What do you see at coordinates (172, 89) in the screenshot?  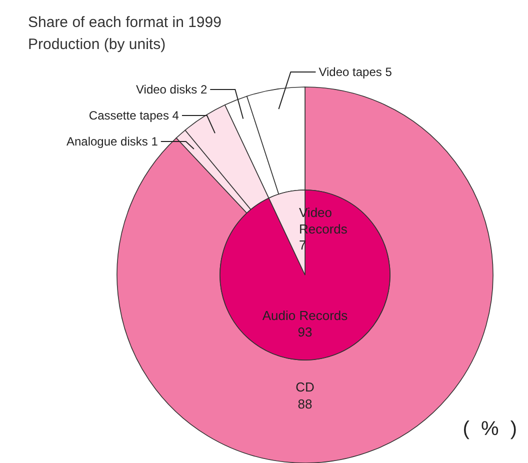 I see `slice-label: Video disks 2` at bounding box center [172, 89].